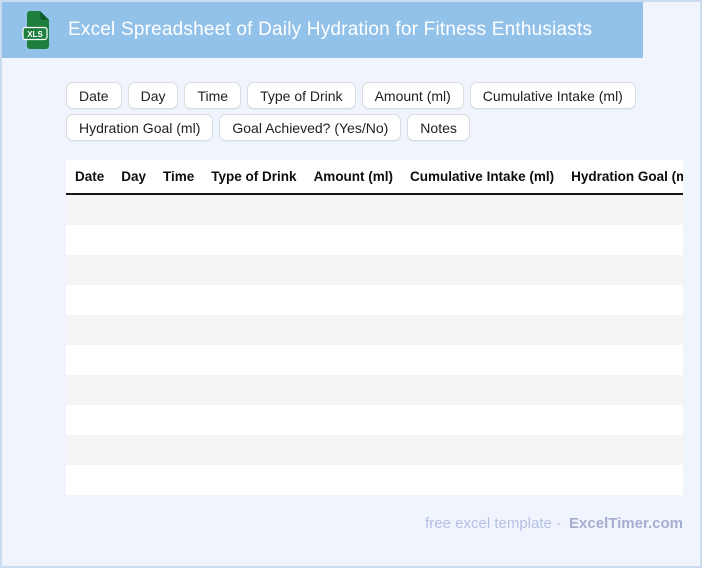  I want to click on footer-brand-link: ExcelTimer.com, so click(626, 523).